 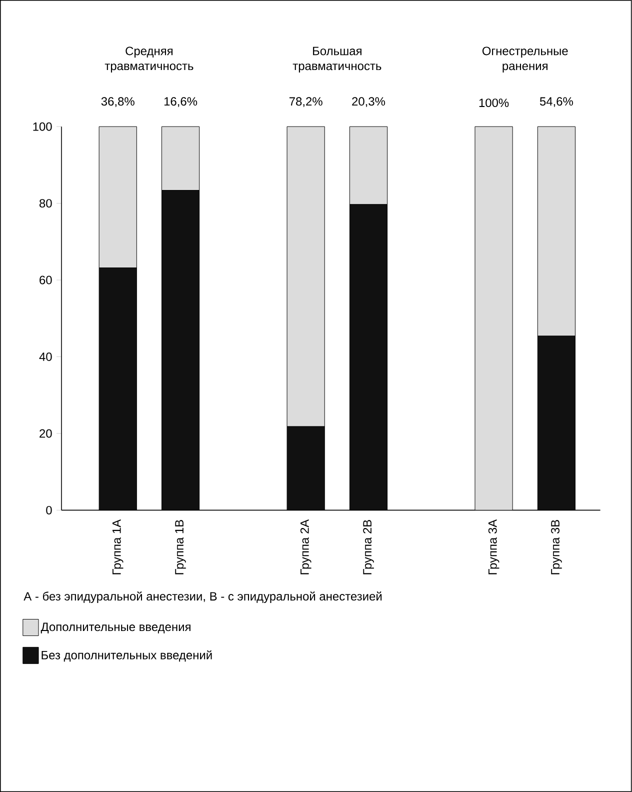 What do you see at coordinates (181, 102) in the screenshot?
I see `data-label: 16,6%` at bounding box center [181, 102].